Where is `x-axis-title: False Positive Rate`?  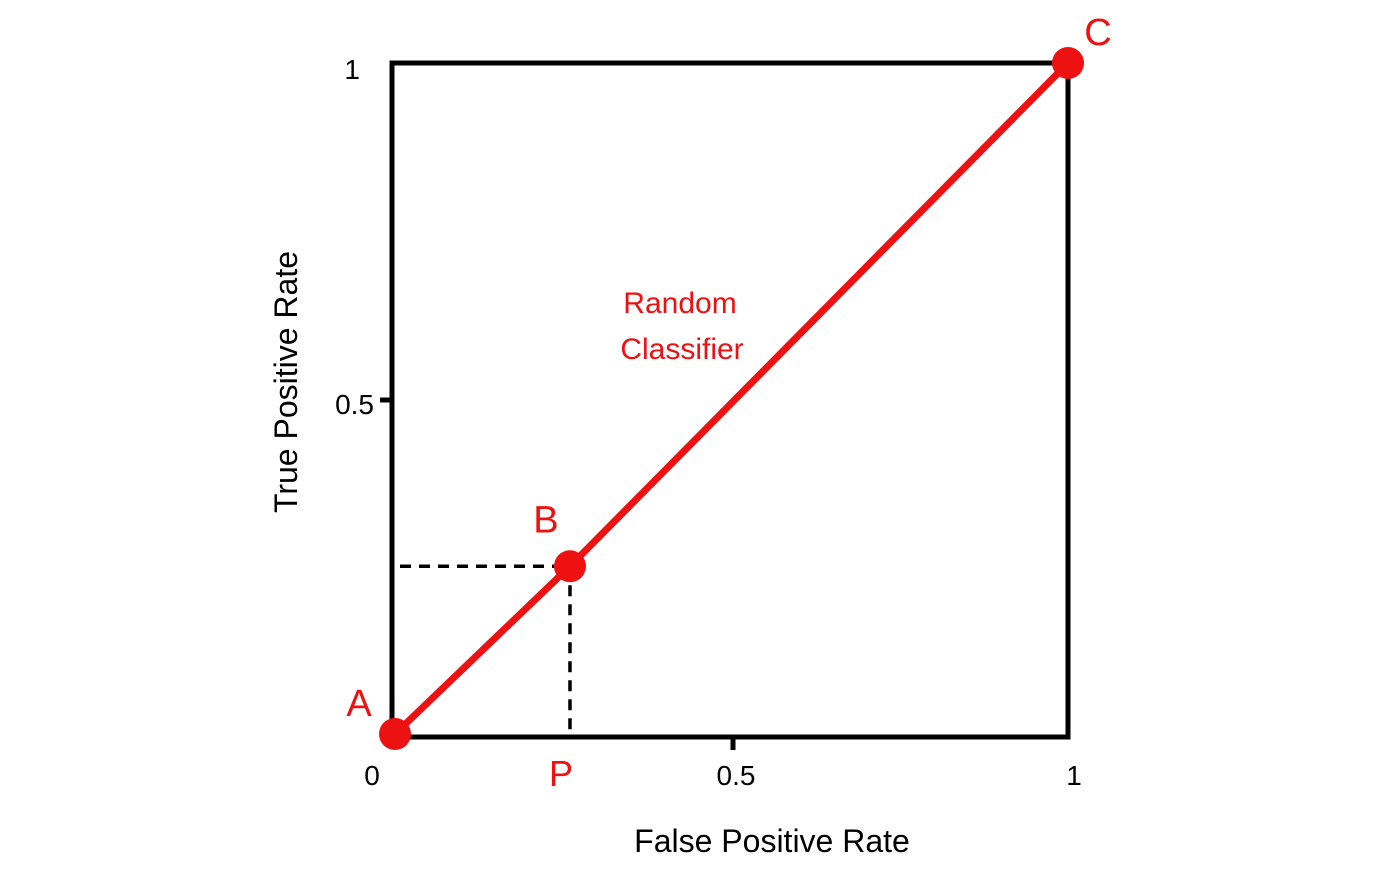
x-axis-title: False Positive Rate is located at coordinates (772, 841).